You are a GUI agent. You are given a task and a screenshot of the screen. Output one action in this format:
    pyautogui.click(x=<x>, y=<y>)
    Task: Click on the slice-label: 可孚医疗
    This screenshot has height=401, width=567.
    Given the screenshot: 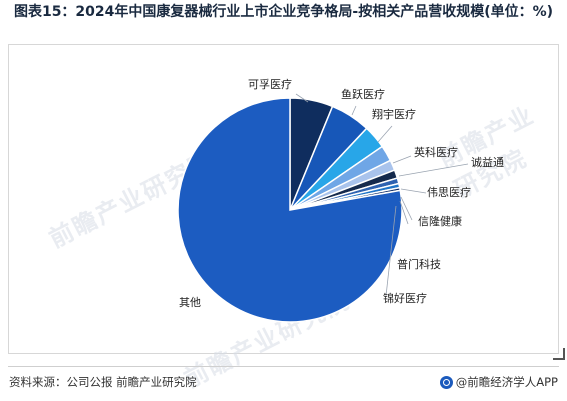 What is the action you would take?
    pyautogui.click(x=270, y=84)
    